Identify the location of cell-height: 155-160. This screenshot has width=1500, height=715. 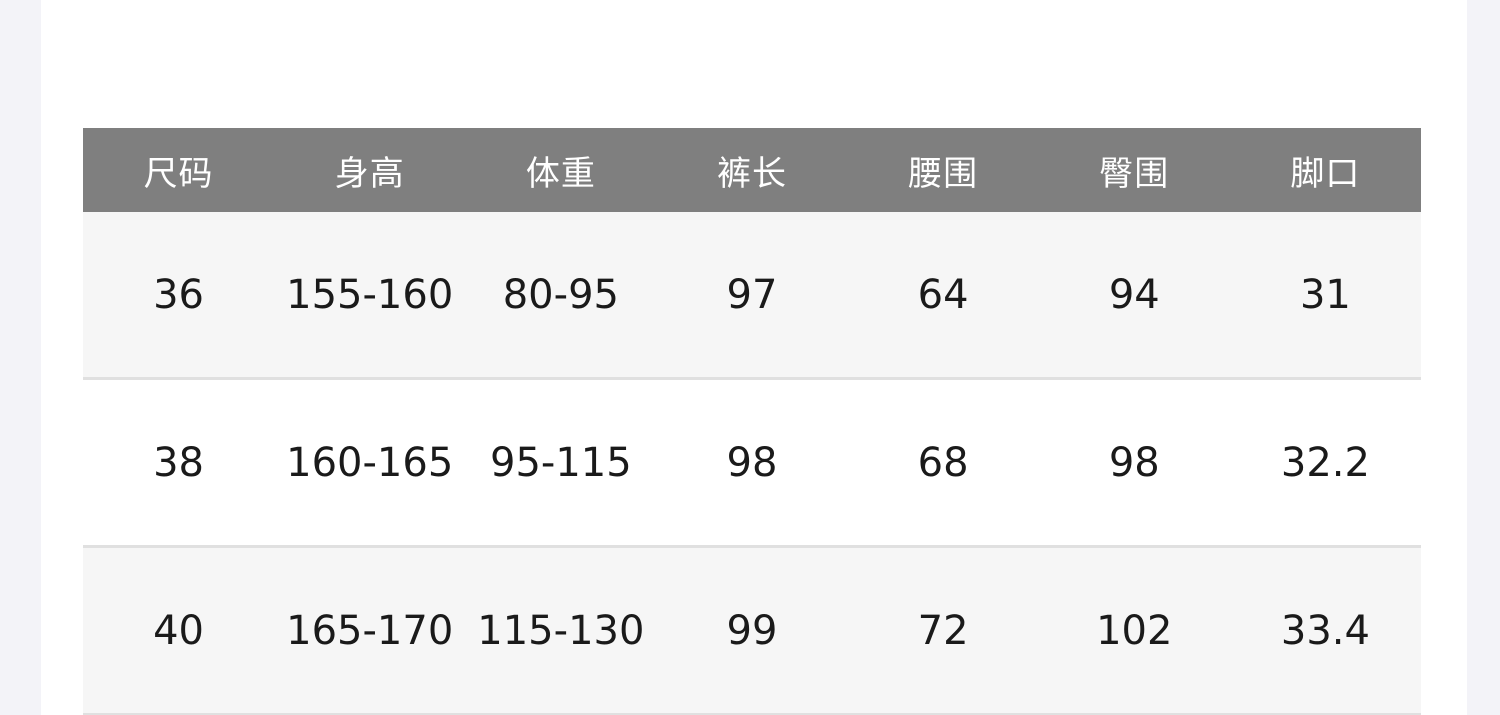
(370, 294).